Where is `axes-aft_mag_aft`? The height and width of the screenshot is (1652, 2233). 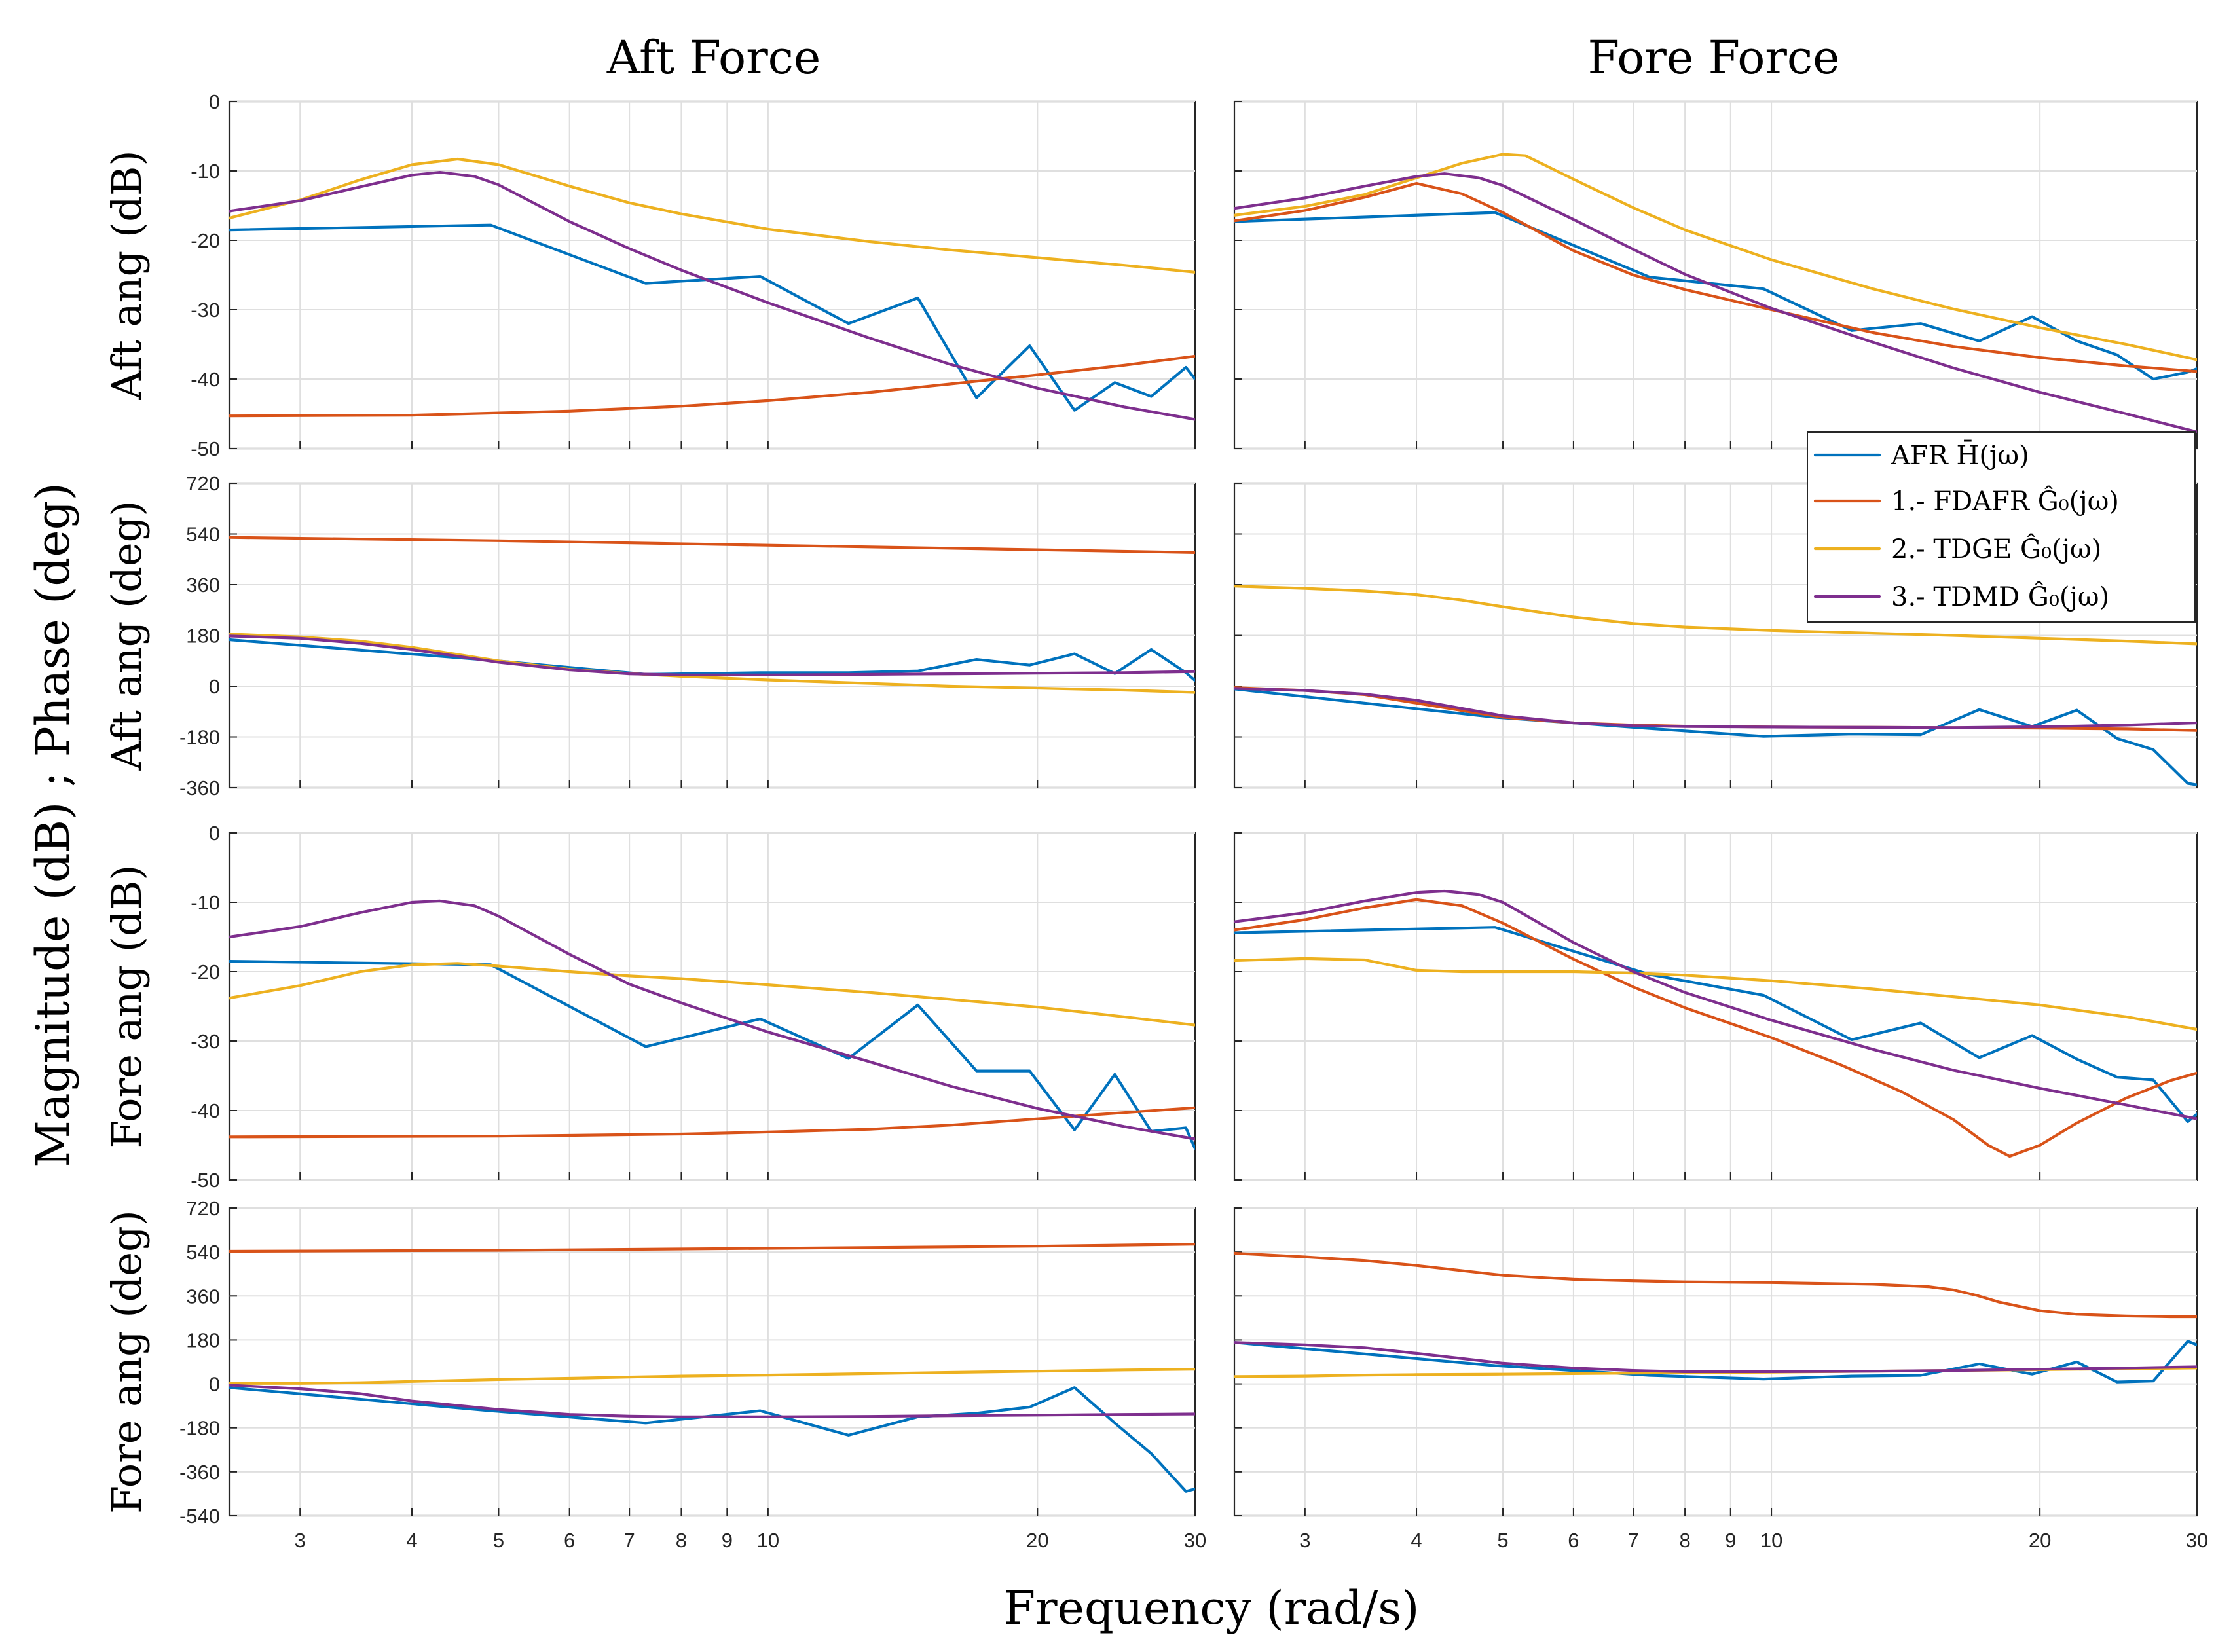 axes-aft_mag_aft is located at coordinates (712, 275).